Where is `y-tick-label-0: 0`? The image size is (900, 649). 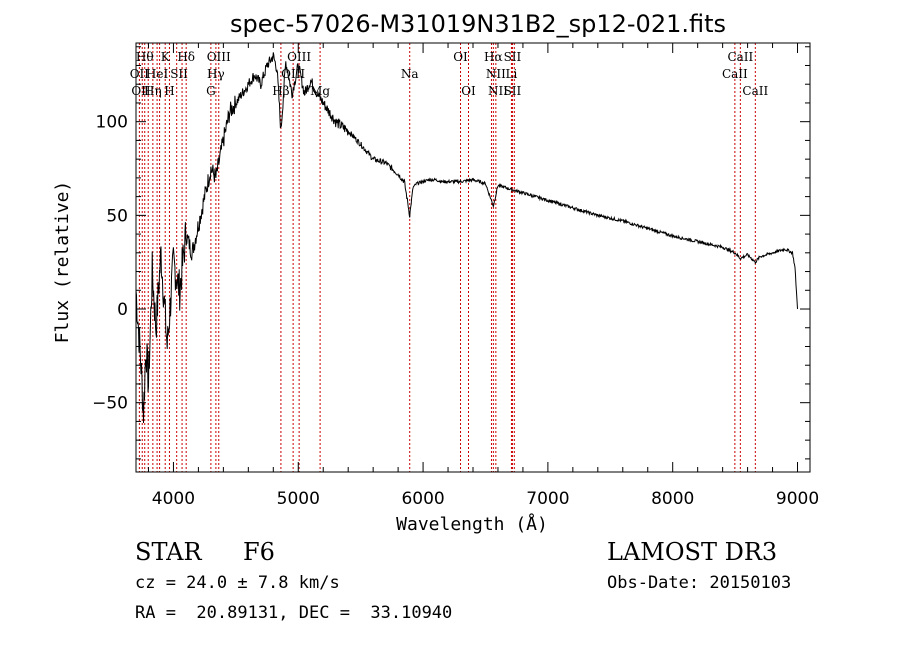
y-tick-label-0: 0 is located at coordinates (122, 310).